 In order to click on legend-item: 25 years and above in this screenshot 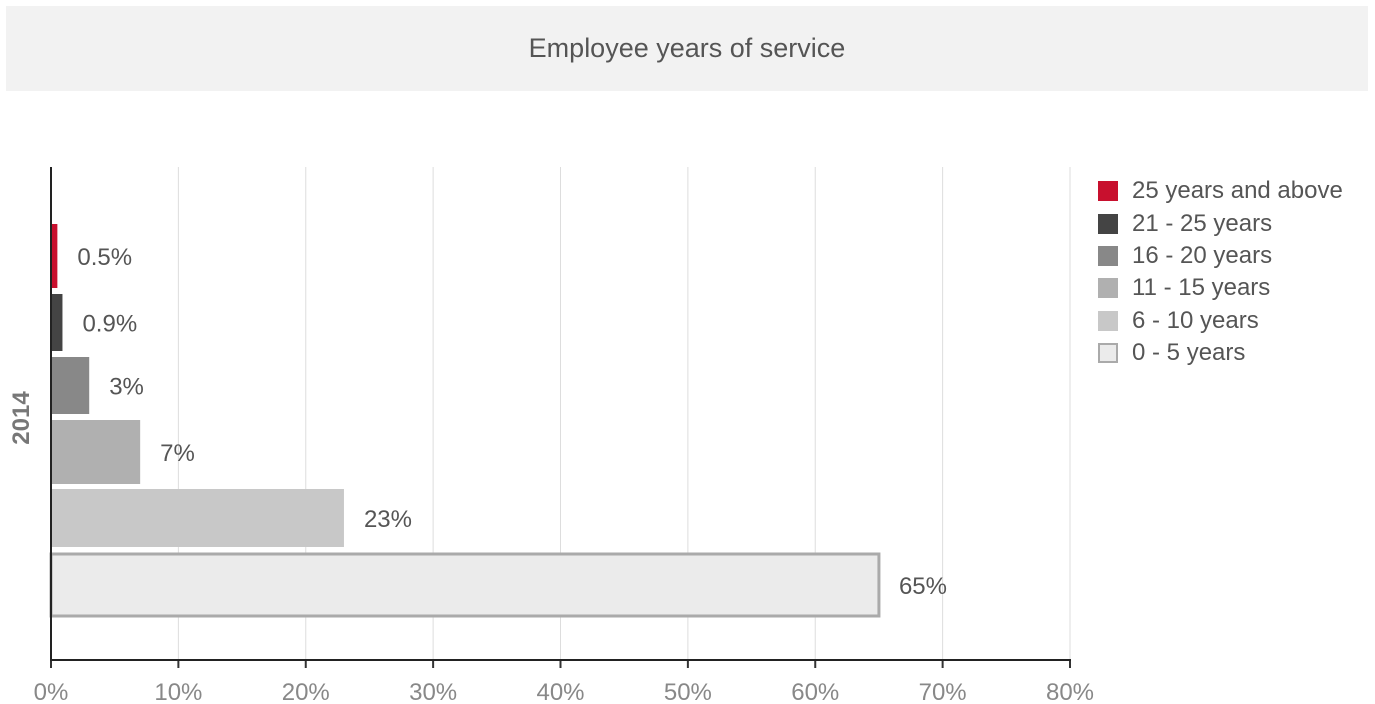, I will do `click(1220, 191)`.